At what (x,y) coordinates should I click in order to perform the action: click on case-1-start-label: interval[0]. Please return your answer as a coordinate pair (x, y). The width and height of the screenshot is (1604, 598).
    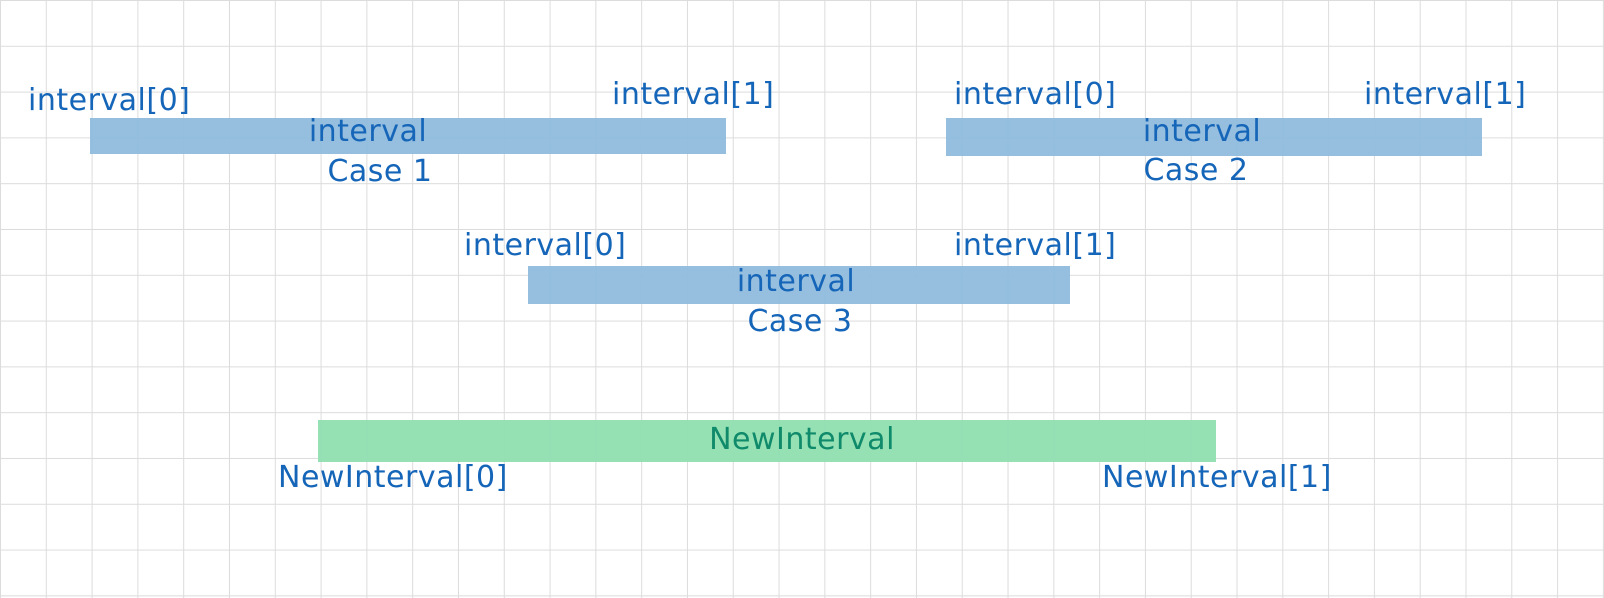
    Looking at the image, I should click on (109, 100).